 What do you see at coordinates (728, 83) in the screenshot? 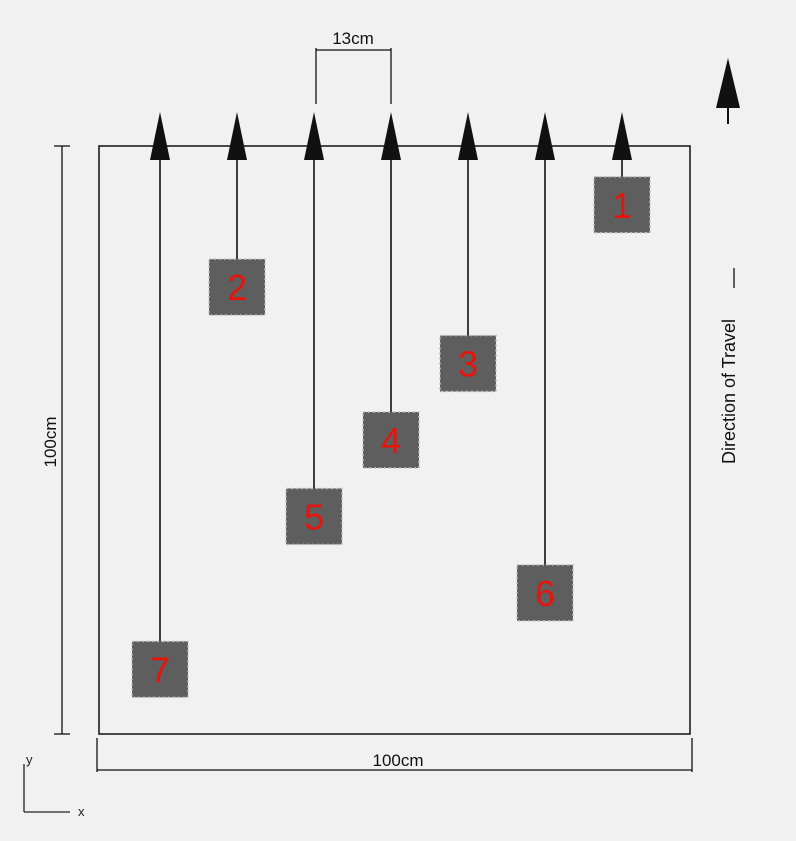
I see `direction-arrow-icon` at bounding box center [728, 83].